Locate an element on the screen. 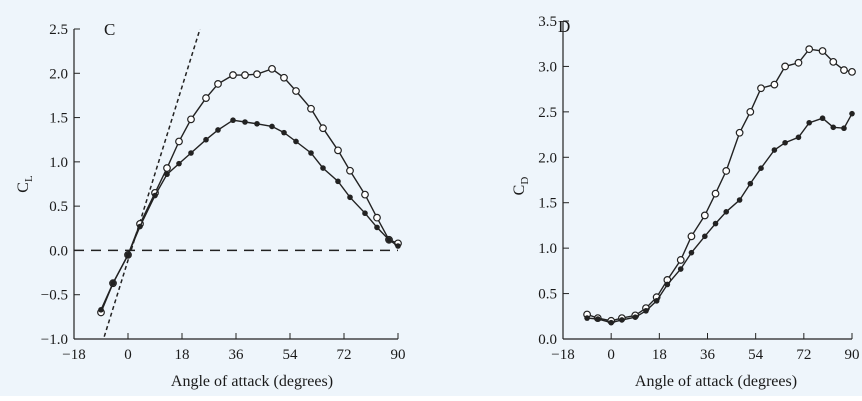 The image size is (862, 401). panel-d-y-tick-label: 2.0 is located at coordinates (547, 158).